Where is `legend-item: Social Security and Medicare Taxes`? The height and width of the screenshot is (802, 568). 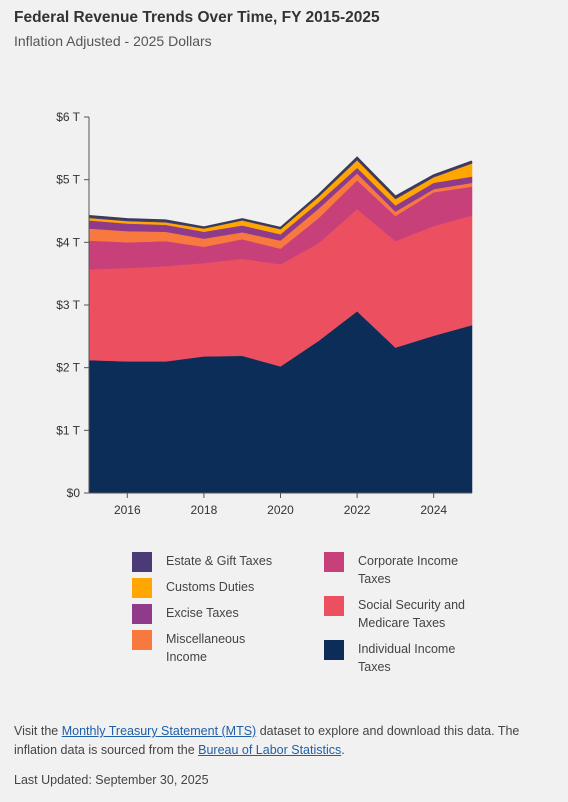 legend-item: Social Security and Medicare Taxes is located at coordinates (399, 614).